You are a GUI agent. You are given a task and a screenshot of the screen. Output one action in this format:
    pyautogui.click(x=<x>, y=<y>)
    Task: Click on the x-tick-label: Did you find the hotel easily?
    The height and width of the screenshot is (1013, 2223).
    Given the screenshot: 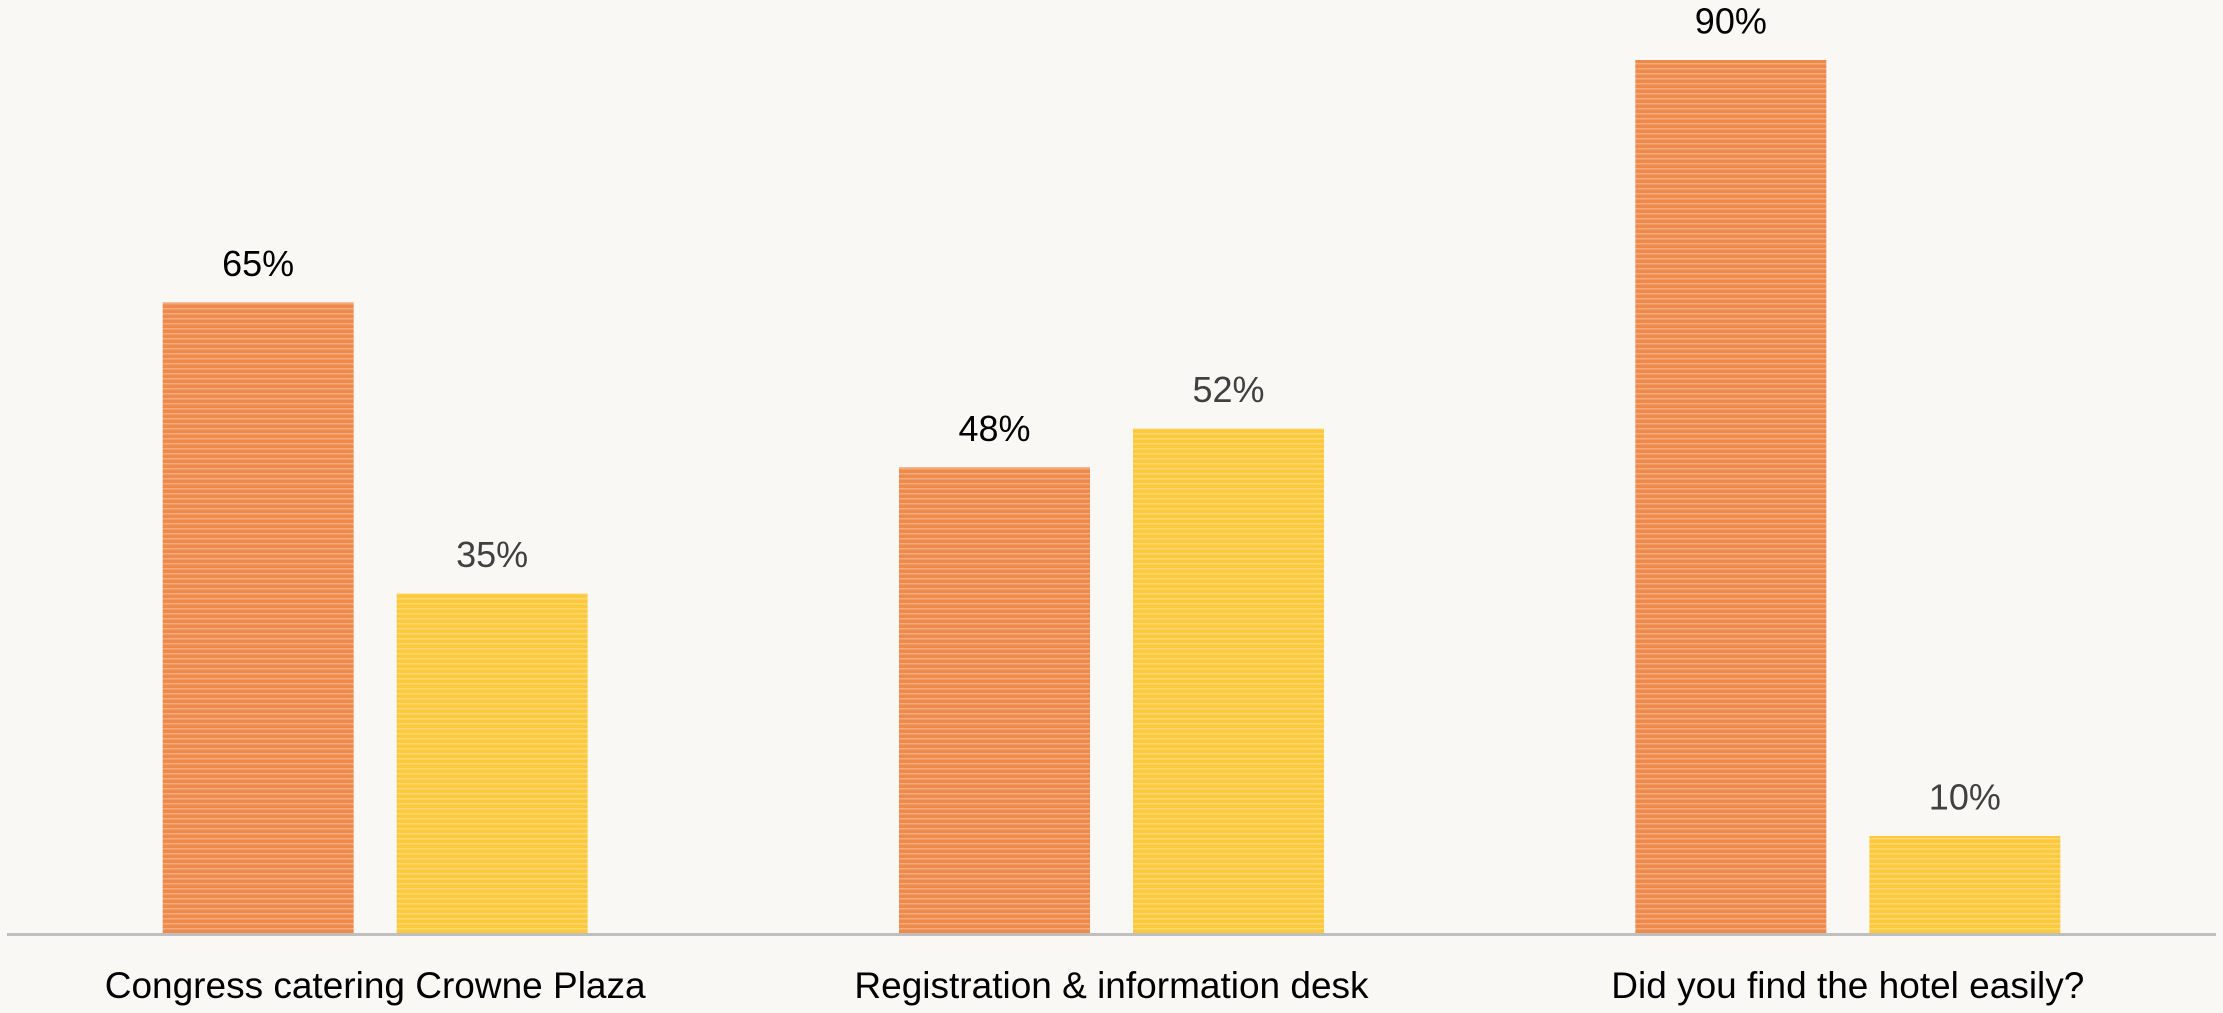 What is the action you would take?
    pyautogui.click(x=1847, y=985)
    